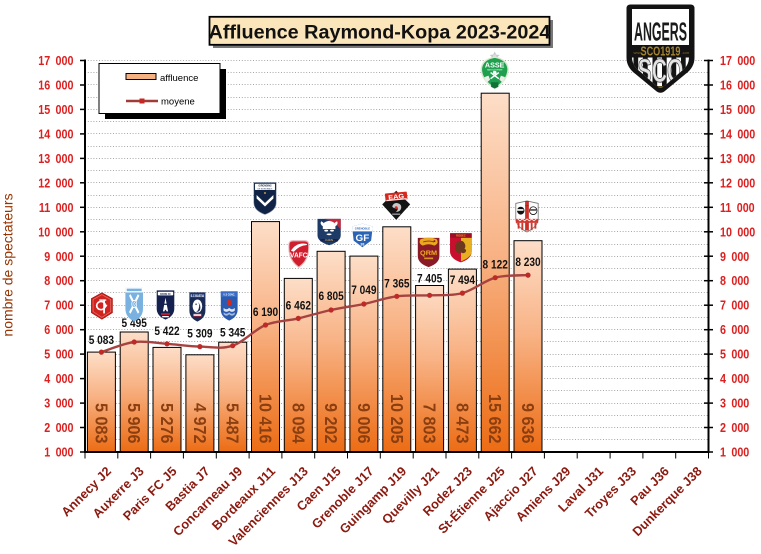 This screenshot has width=761, height=554. What do you see at coordinates (396, 284) in the screenshot?
I see `svg-text: 7 365` at bounding box center [396, 284].